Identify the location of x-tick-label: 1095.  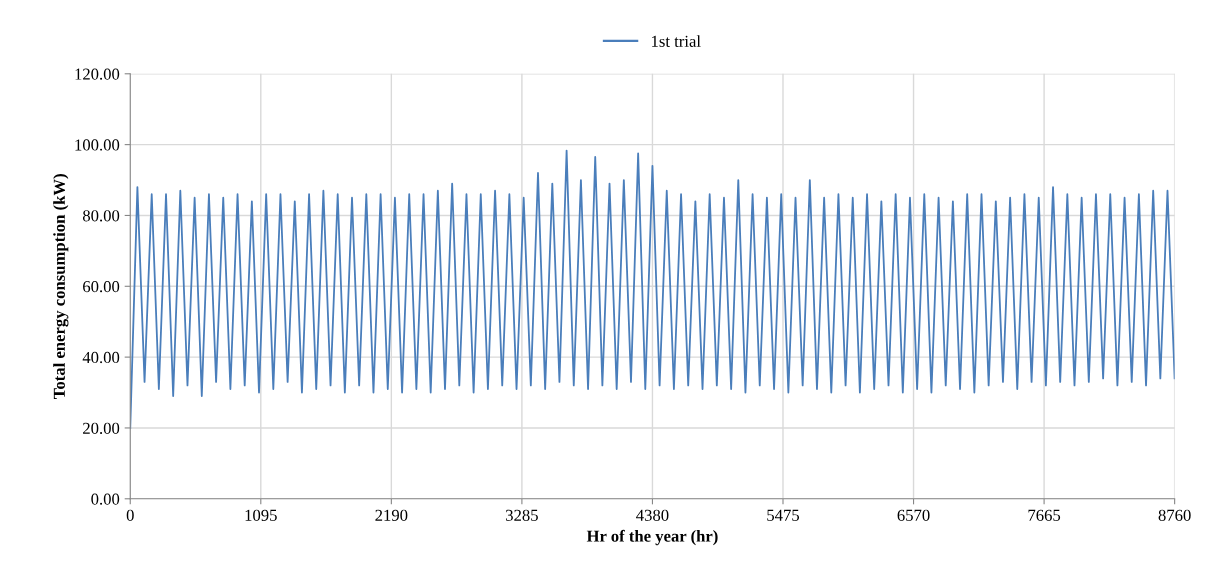
(261, 515).